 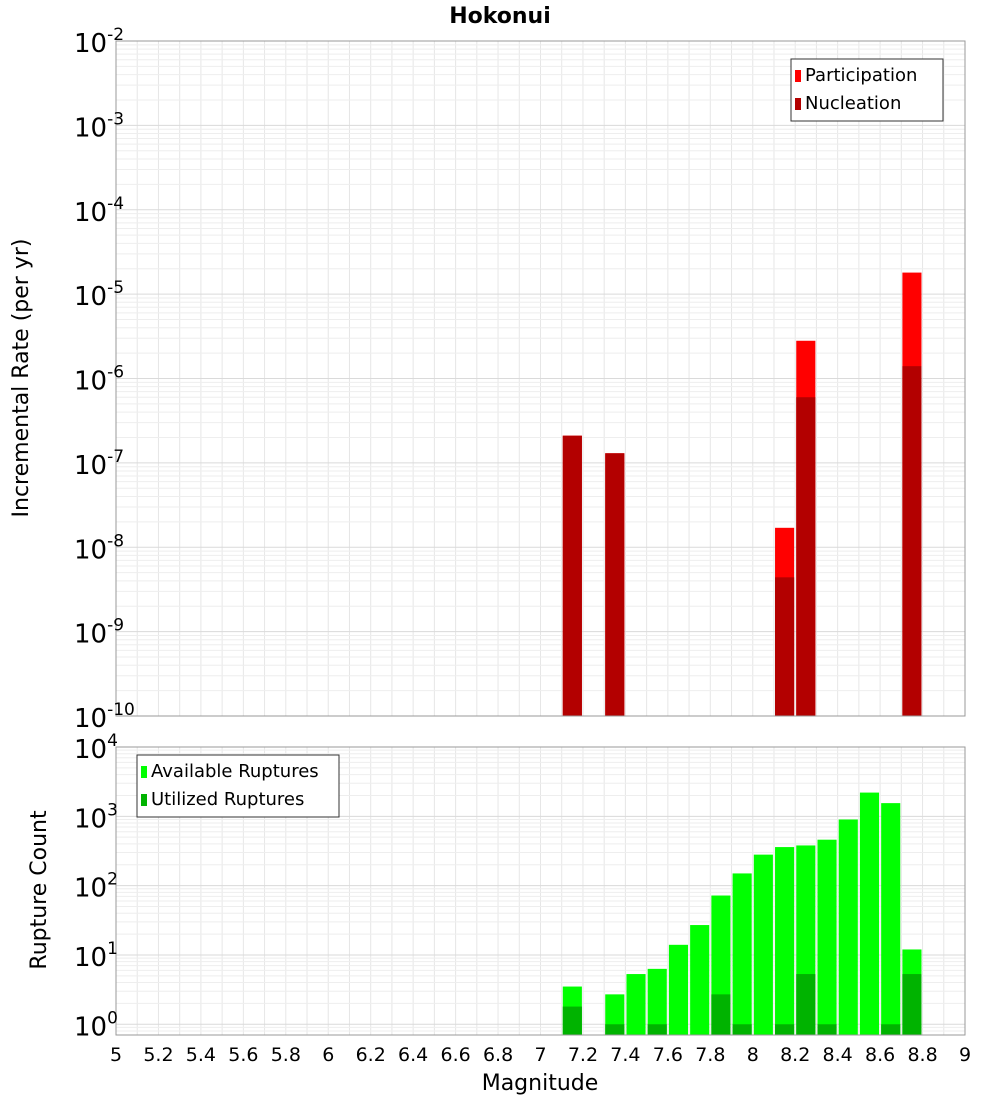 What do you see at coordinates (99, 380) in the screenshot?
I see `top-y-tick-label: 10⁻⁶` at bounding box center [99, 380].